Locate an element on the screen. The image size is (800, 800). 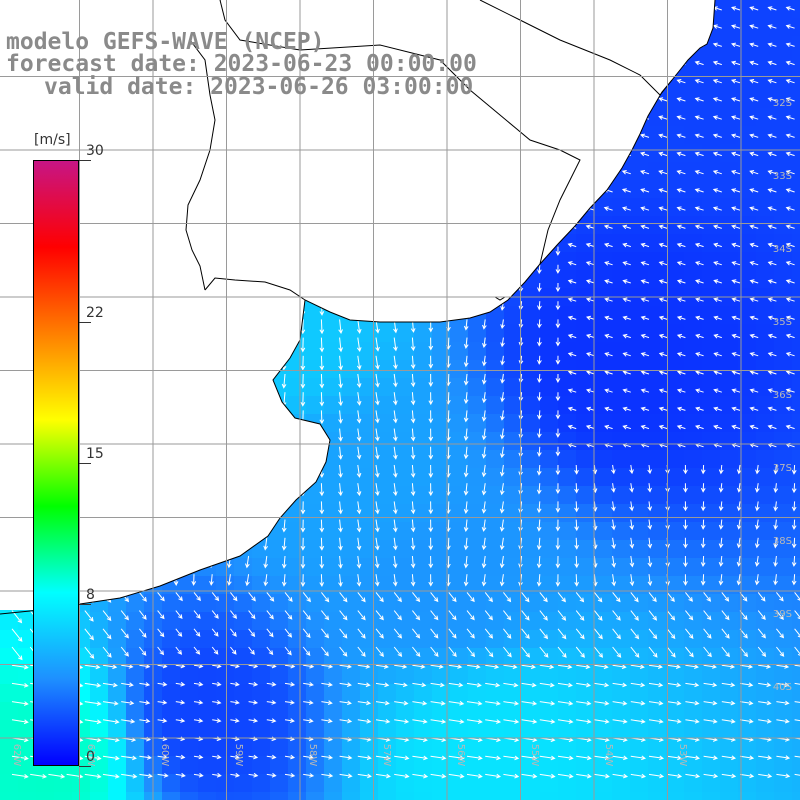
title-forecast-date: forecast date: 2023-06-23 00:00:00 is located at coordinates (241, 64).